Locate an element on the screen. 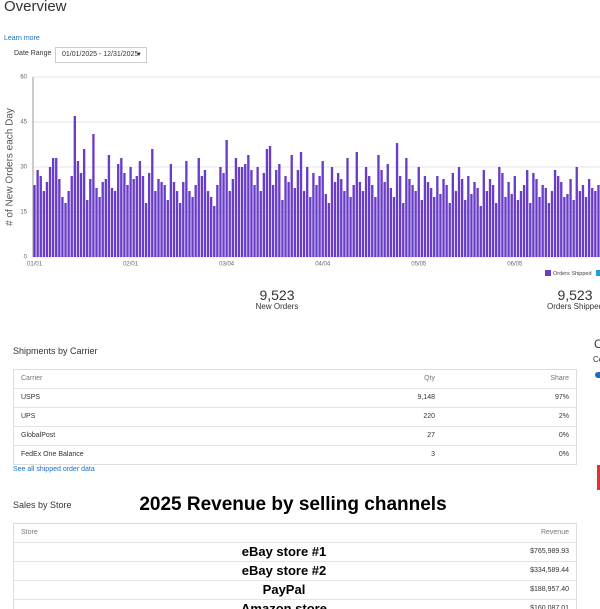  table-cell: UPS is located at coordinates (28, 416).